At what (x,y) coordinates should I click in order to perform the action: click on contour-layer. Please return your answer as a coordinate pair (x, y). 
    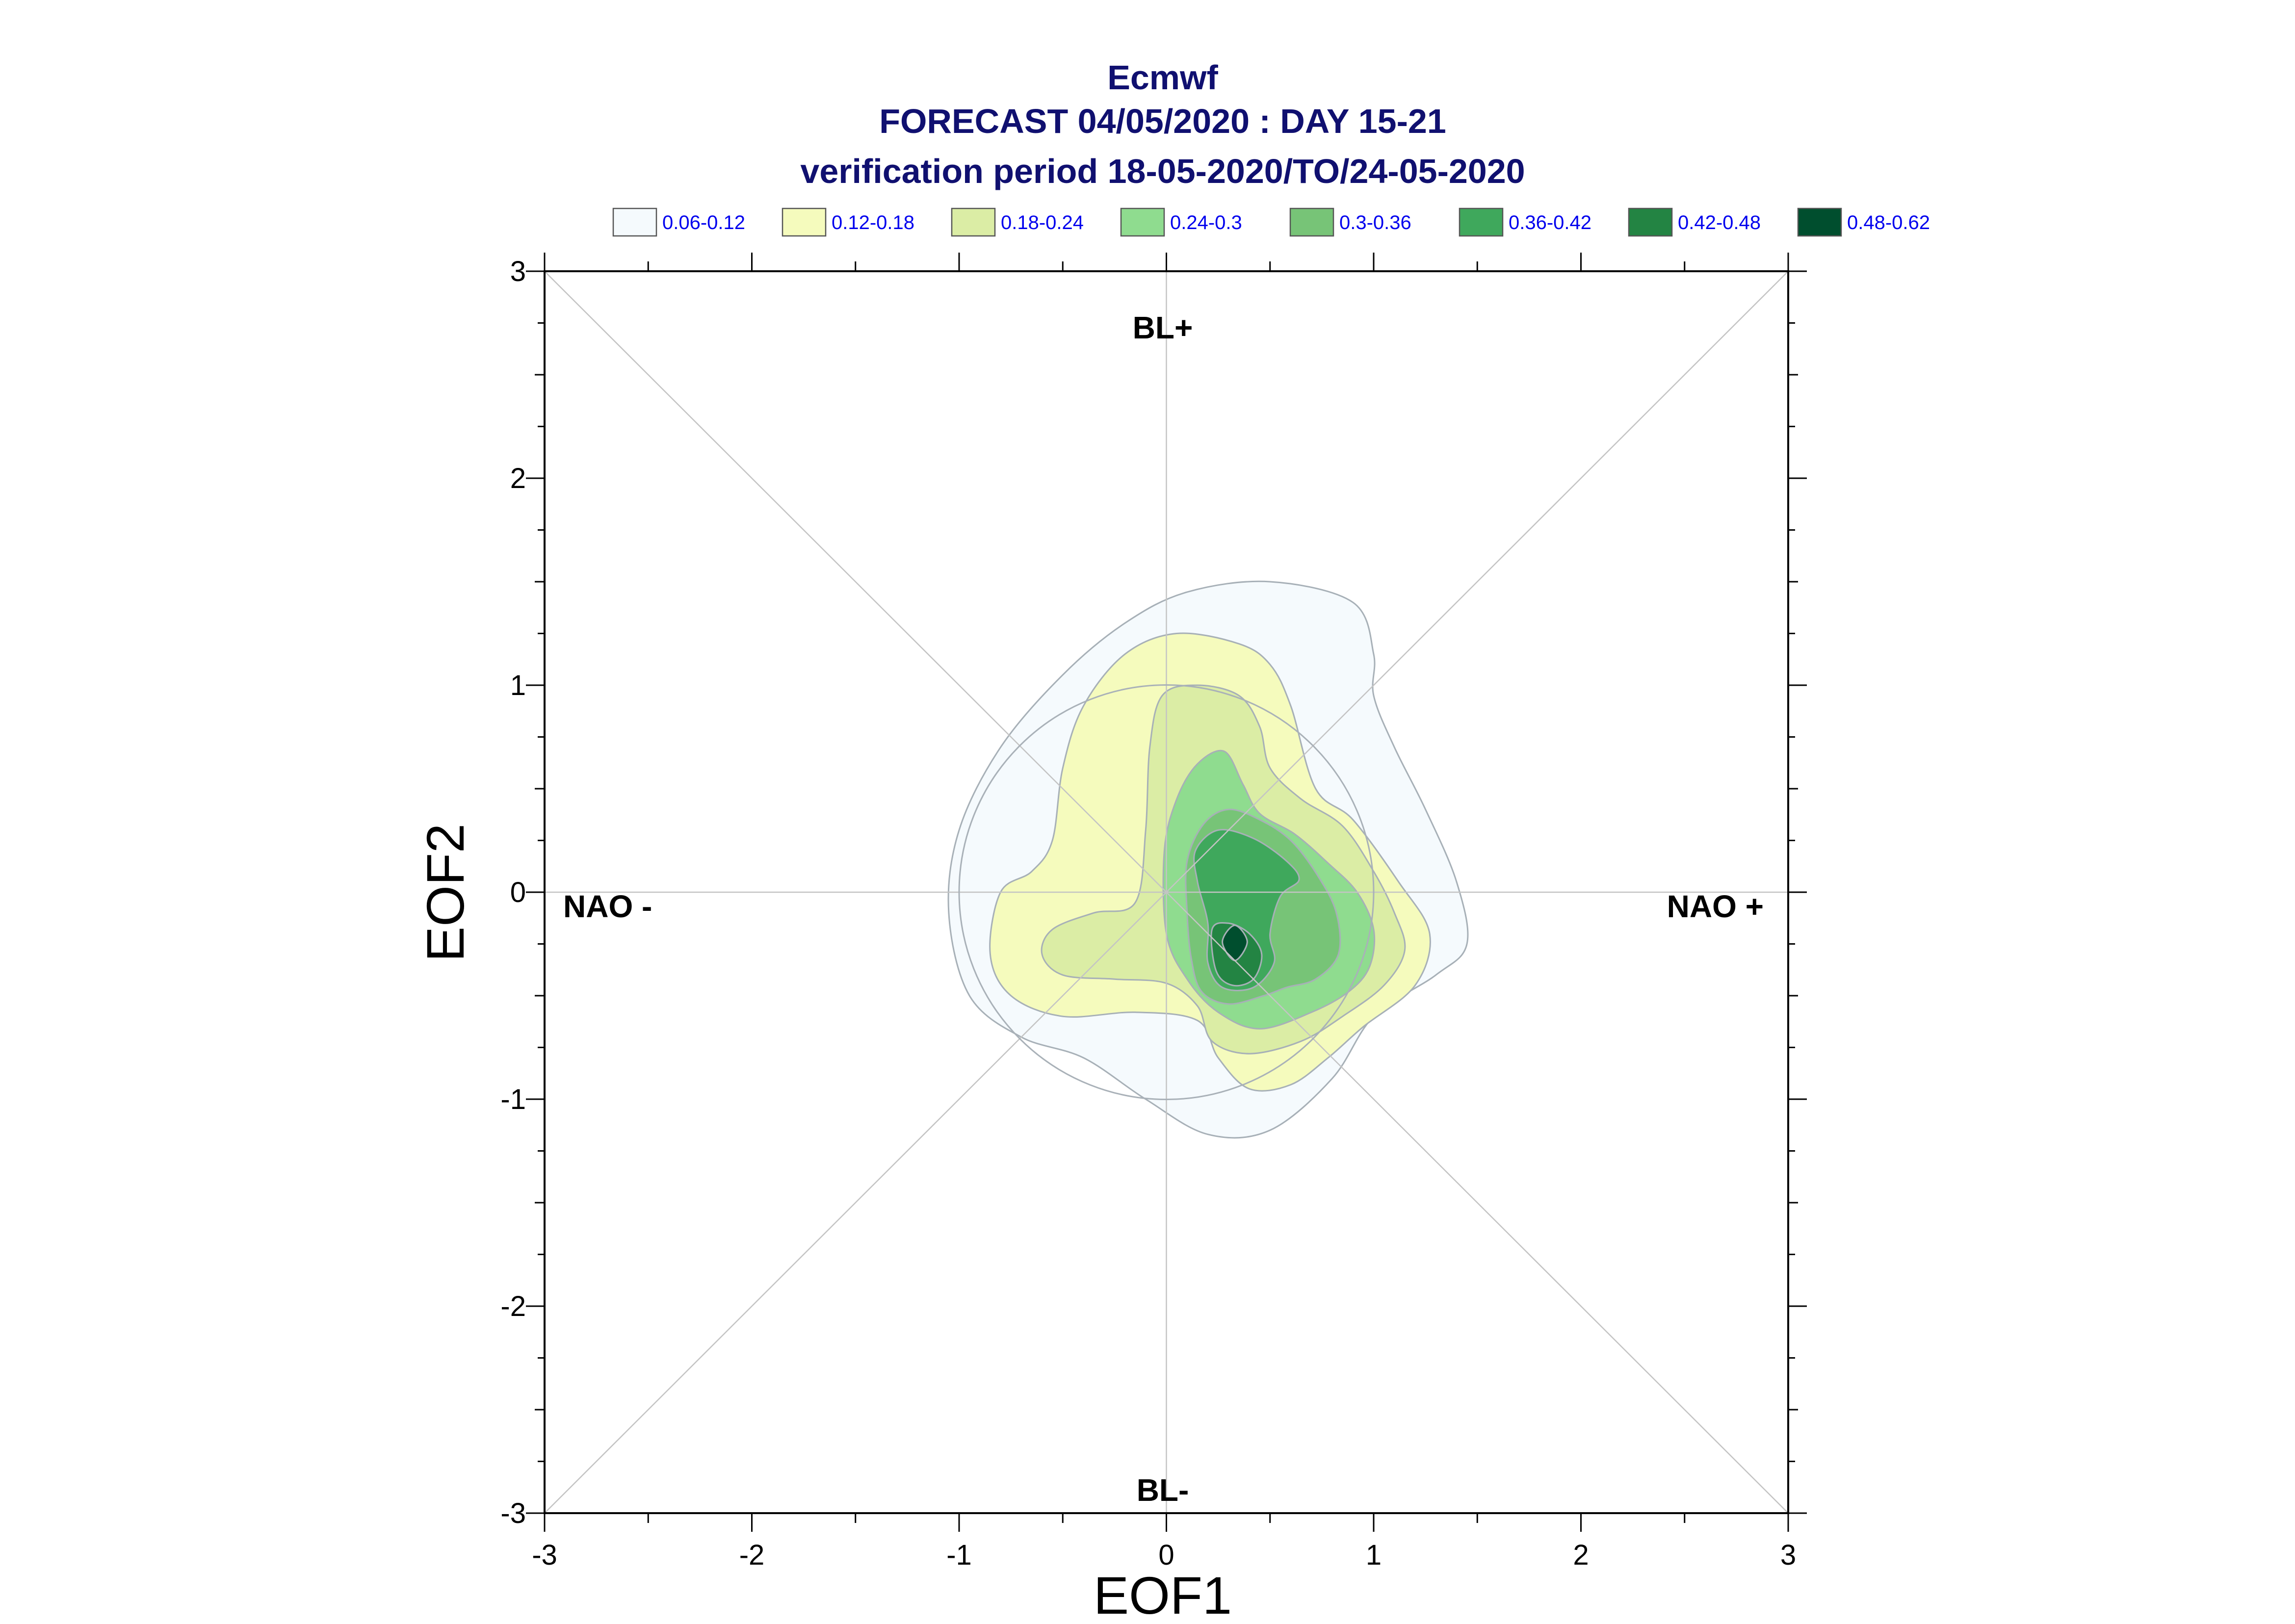
    Looking at the image, I should click on (1208, 859).